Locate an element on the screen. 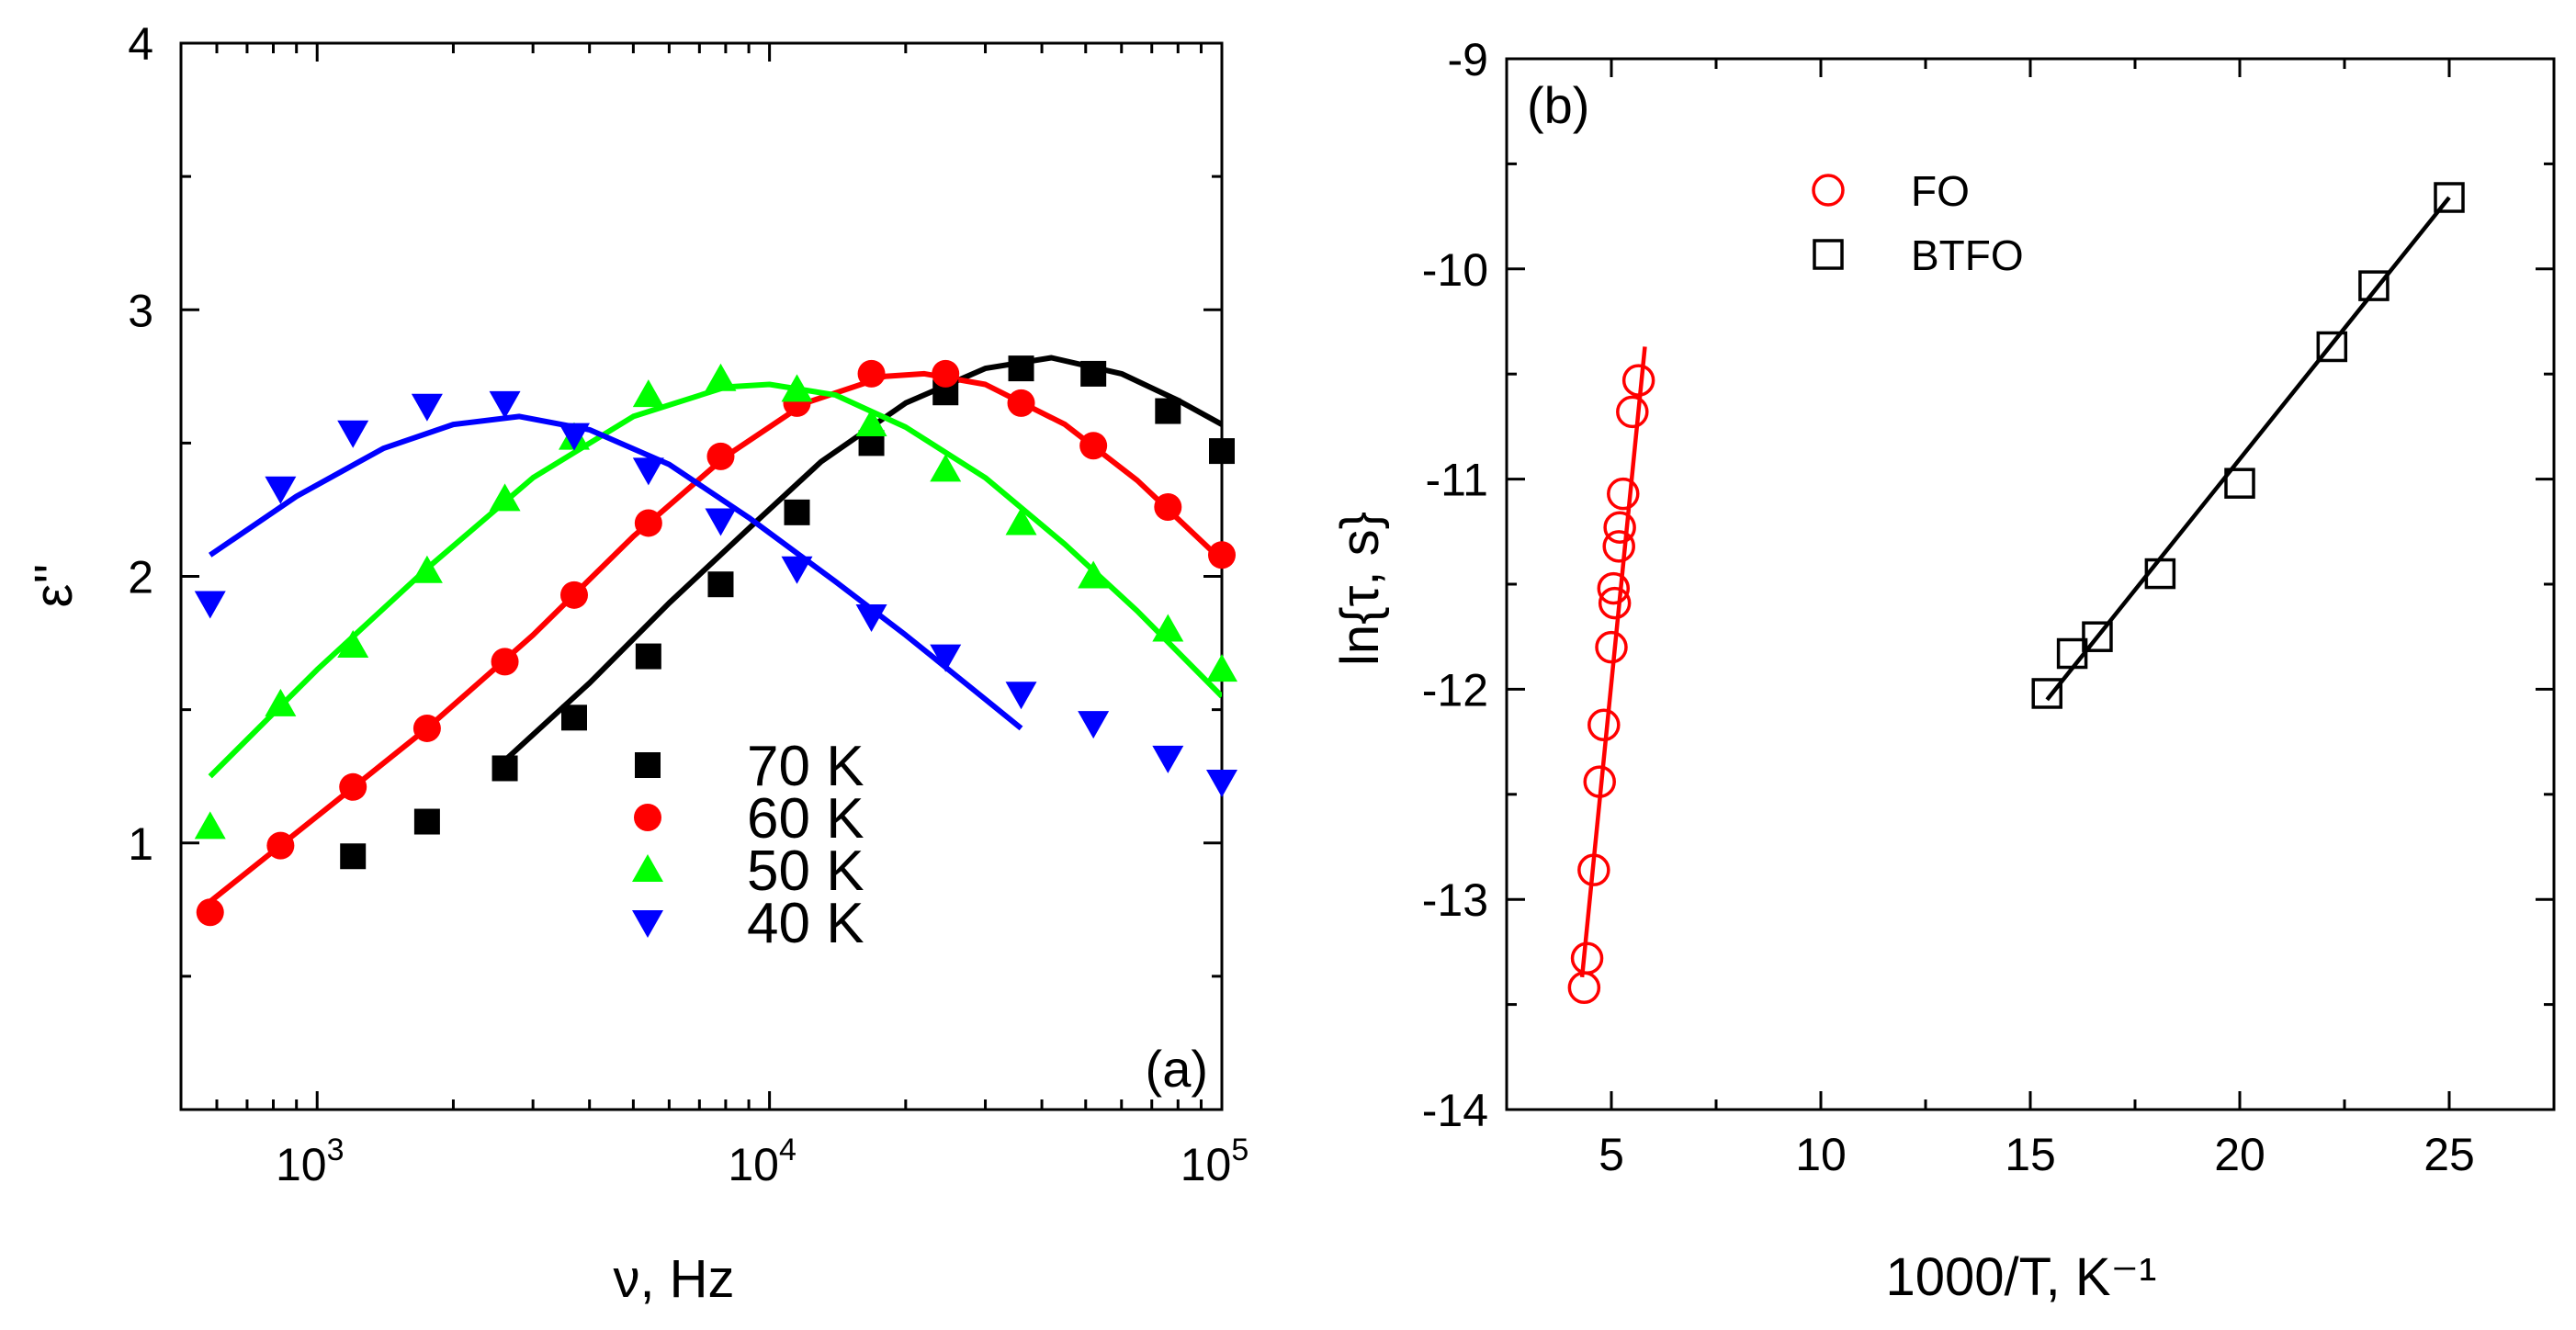 Image resolution: width=2576 pixels, height=1330 pixels. y-tick-label-b: -13 is located at coordinates (1455, 900).